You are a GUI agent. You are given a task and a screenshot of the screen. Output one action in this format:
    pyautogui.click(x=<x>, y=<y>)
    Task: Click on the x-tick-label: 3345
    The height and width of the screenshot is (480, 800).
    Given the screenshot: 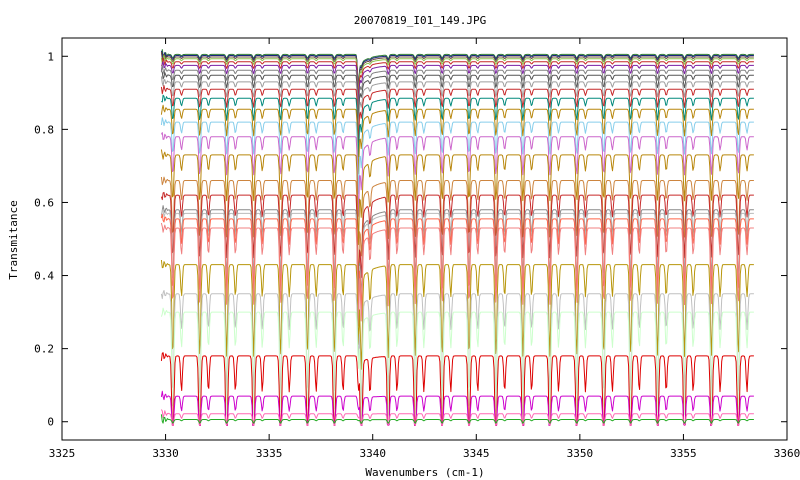 What is the action you would take?
    pyautogui.click(x=476, y=453)
    